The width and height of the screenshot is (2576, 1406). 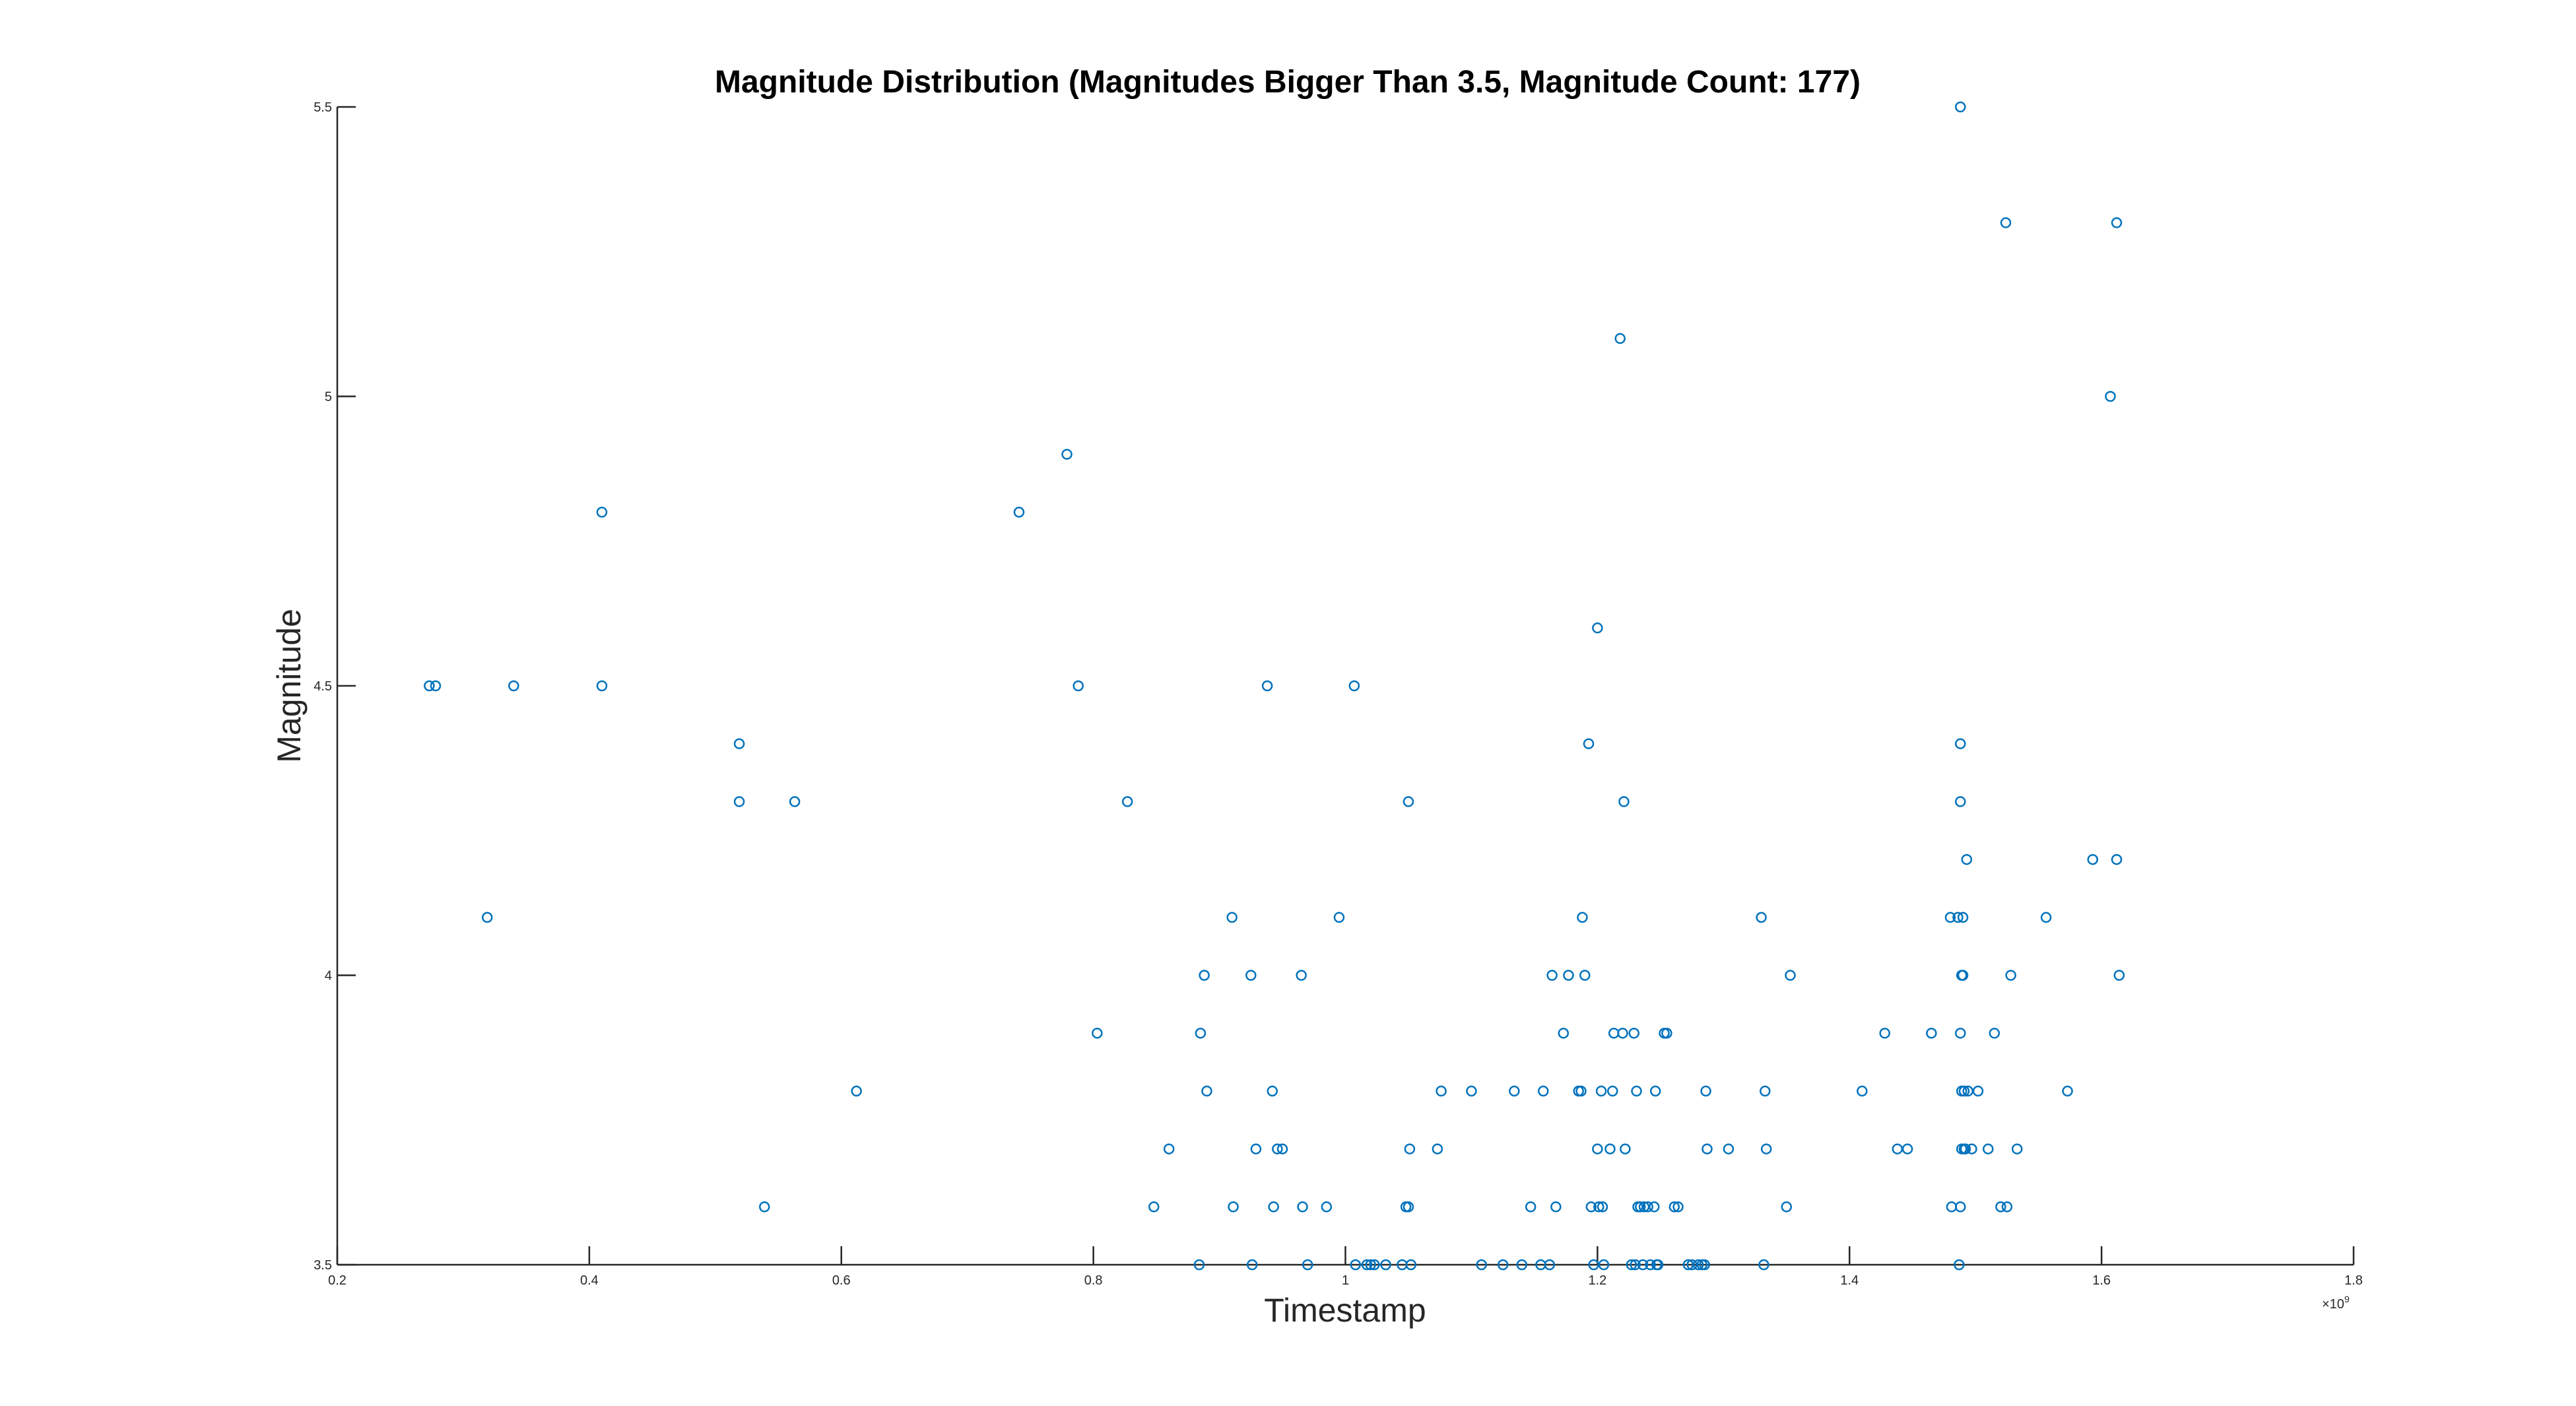 I want to click on y-ticks: 3.5 4 4.5 5 5.5, so click(x=335, y=686).